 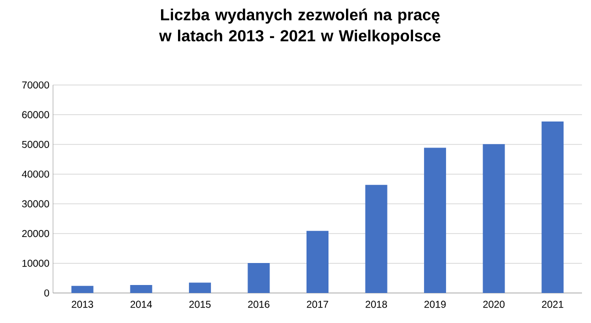 I want to click on x-tick-label: 2018, so click(x=376, y=304).